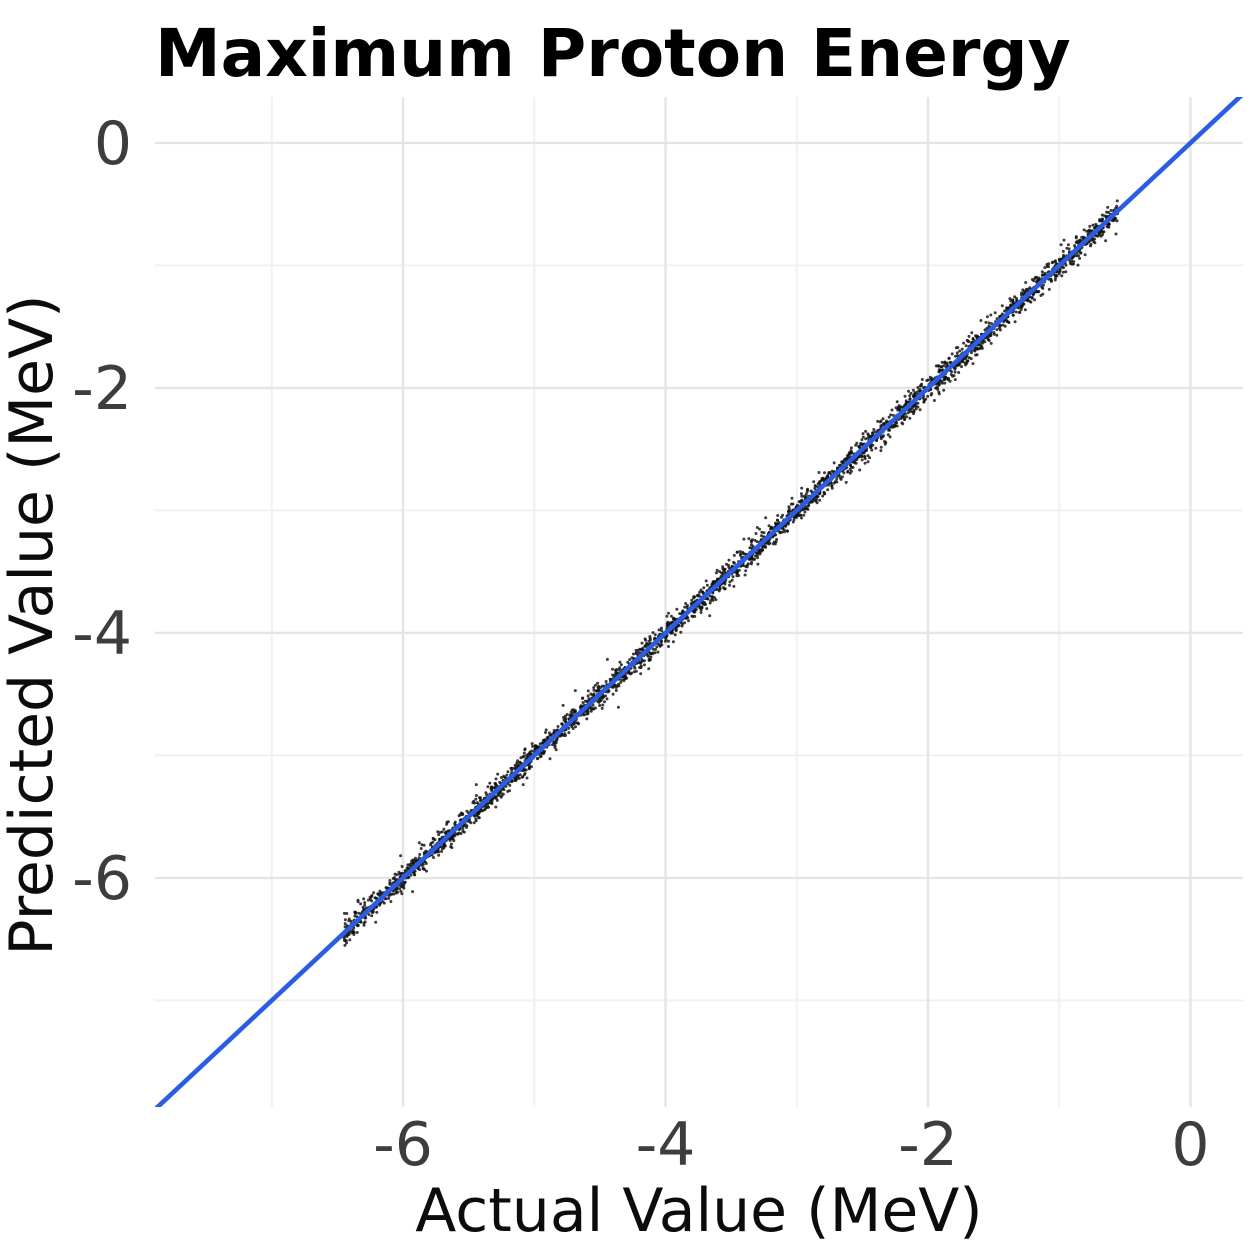  What do you see at coordinates (113, 144) in the screenshot?
I see `y-tick-label: 0` at bounding box center [113, 144].